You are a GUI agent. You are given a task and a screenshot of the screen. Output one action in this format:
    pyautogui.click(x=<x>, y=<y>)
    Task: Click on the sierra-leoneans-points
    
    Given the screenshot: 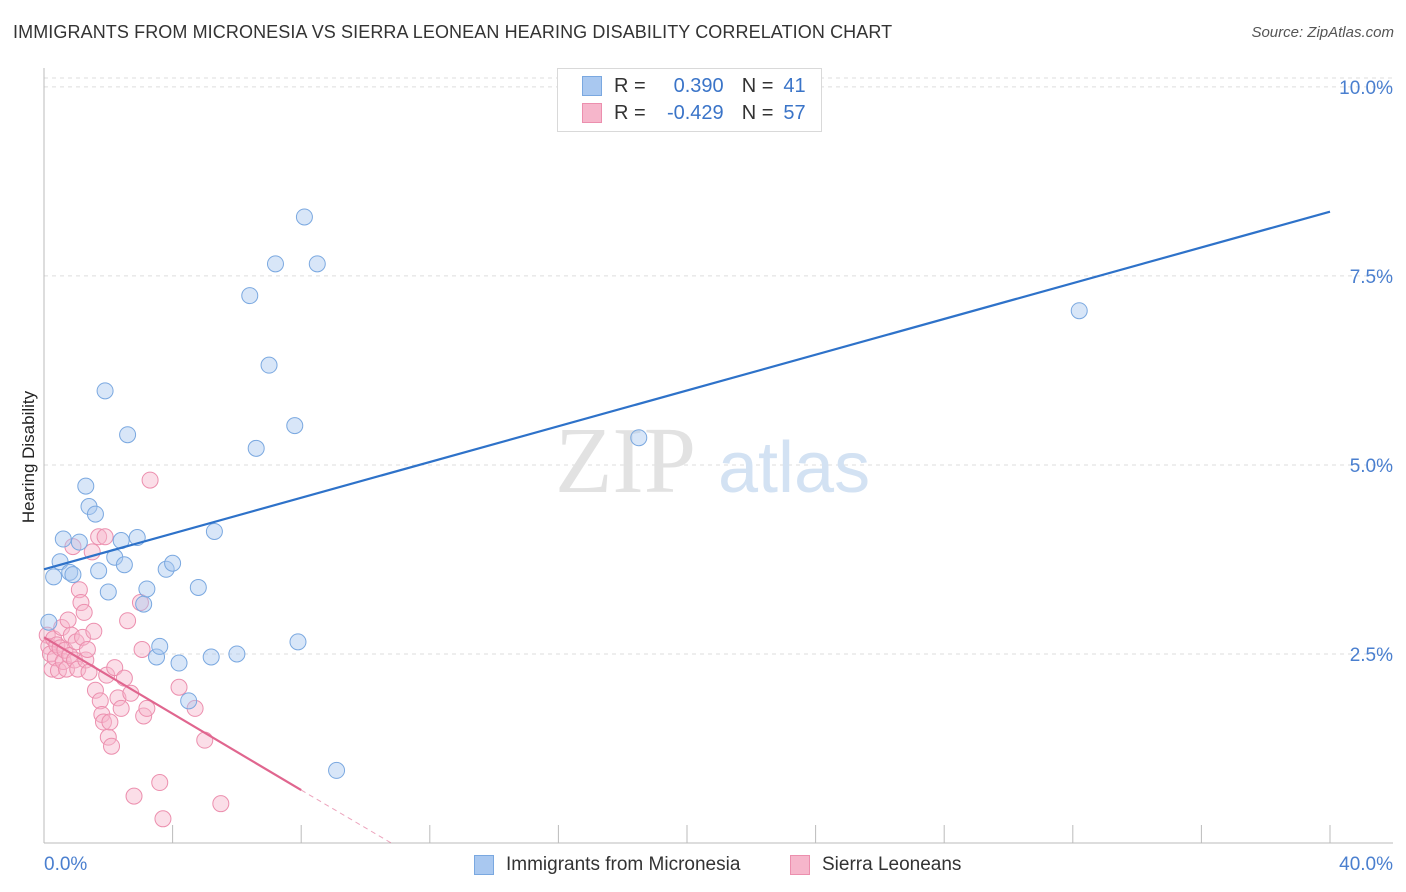 What is the action you would take?
    pyautogui.click(x=134, y=649)
    